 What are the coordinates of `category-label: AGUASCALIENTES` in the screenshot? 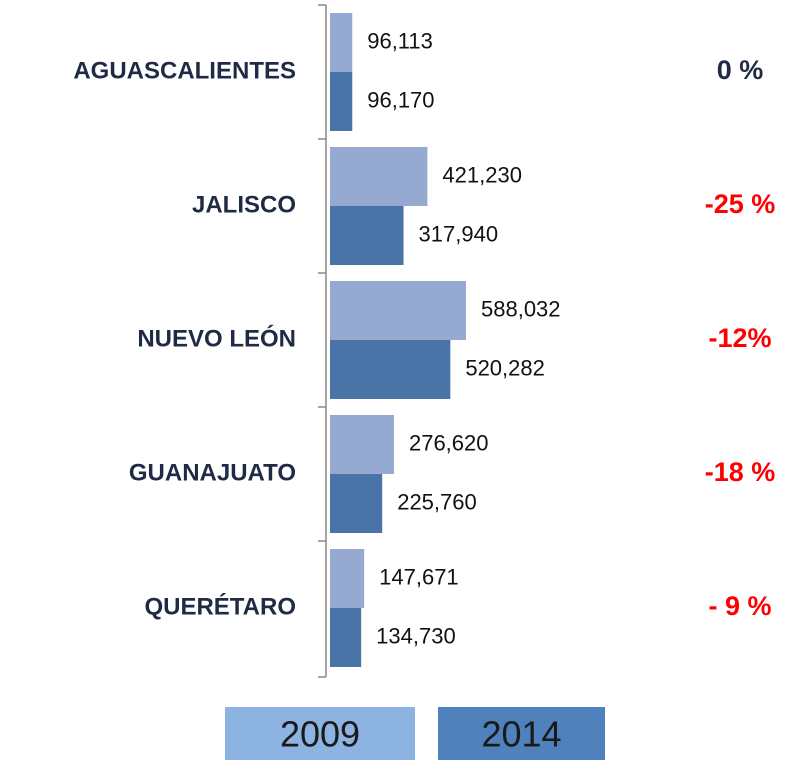 It's located at (184, 70).